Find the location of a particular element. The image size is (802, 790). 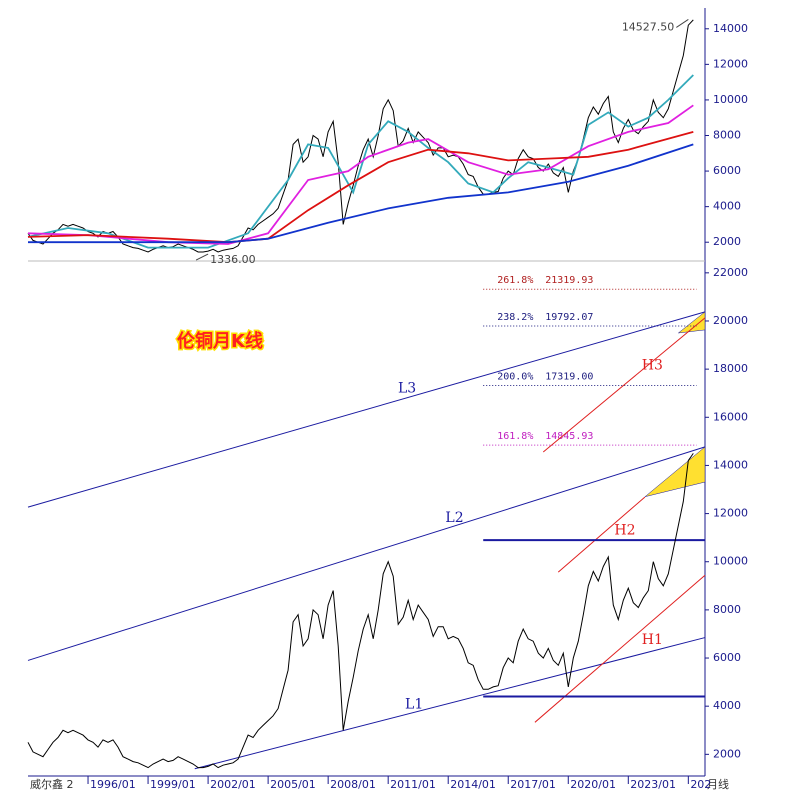

y-tick-label: 18000 is located at coordinates (730, 368).